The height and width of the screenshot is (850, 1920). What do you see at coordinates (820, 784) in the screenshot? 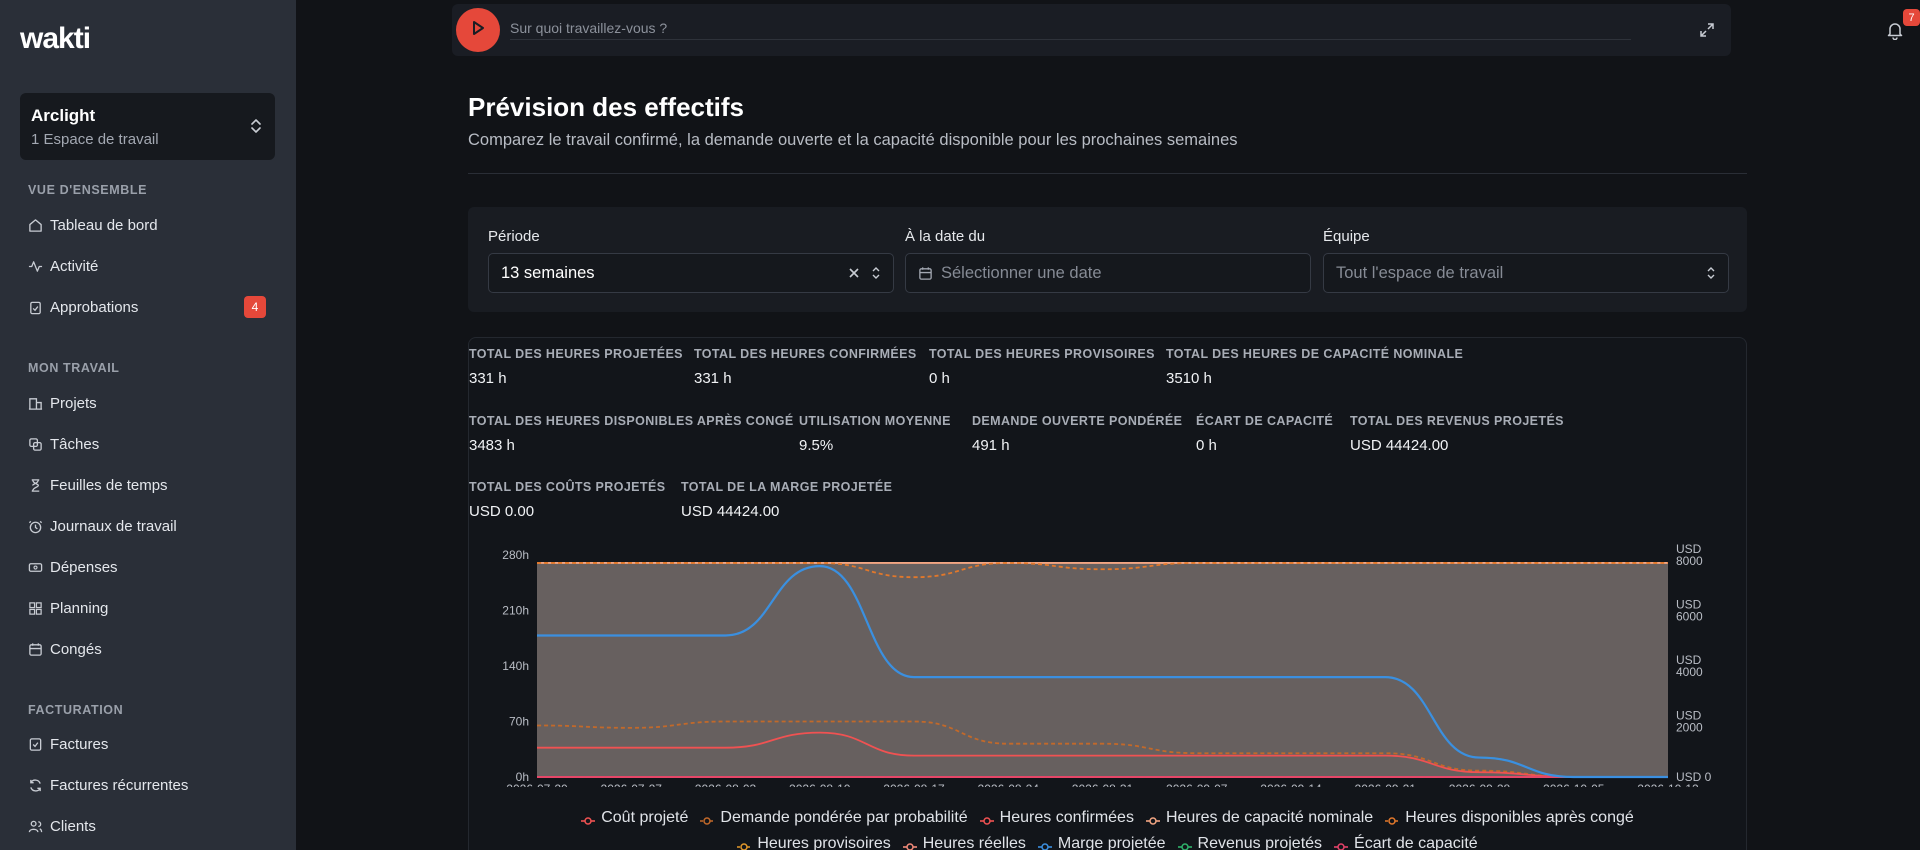
I see `x-tick-label: 2026-08-10` at bounding box center [820, 784].